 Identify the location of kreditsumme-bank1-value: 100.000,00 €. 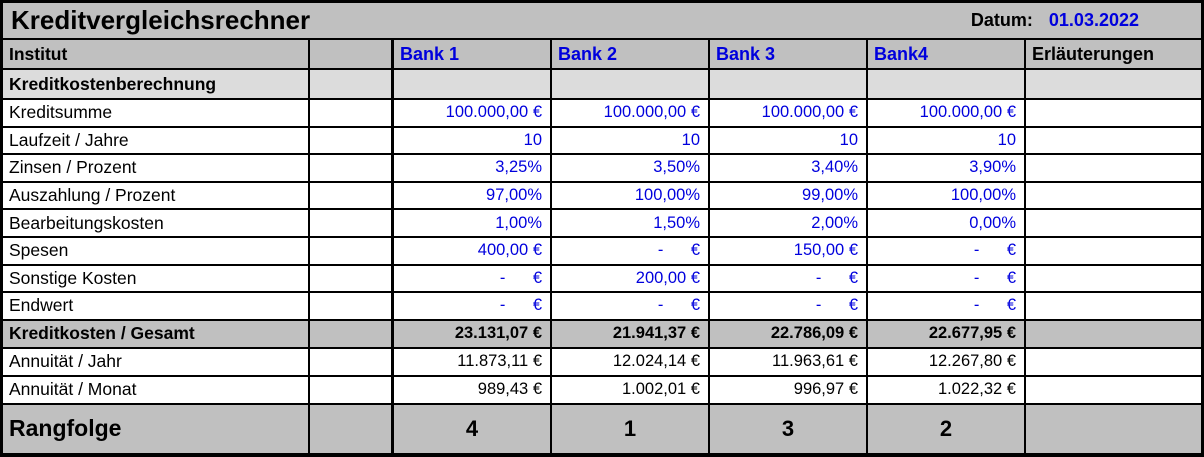
(473, 114).